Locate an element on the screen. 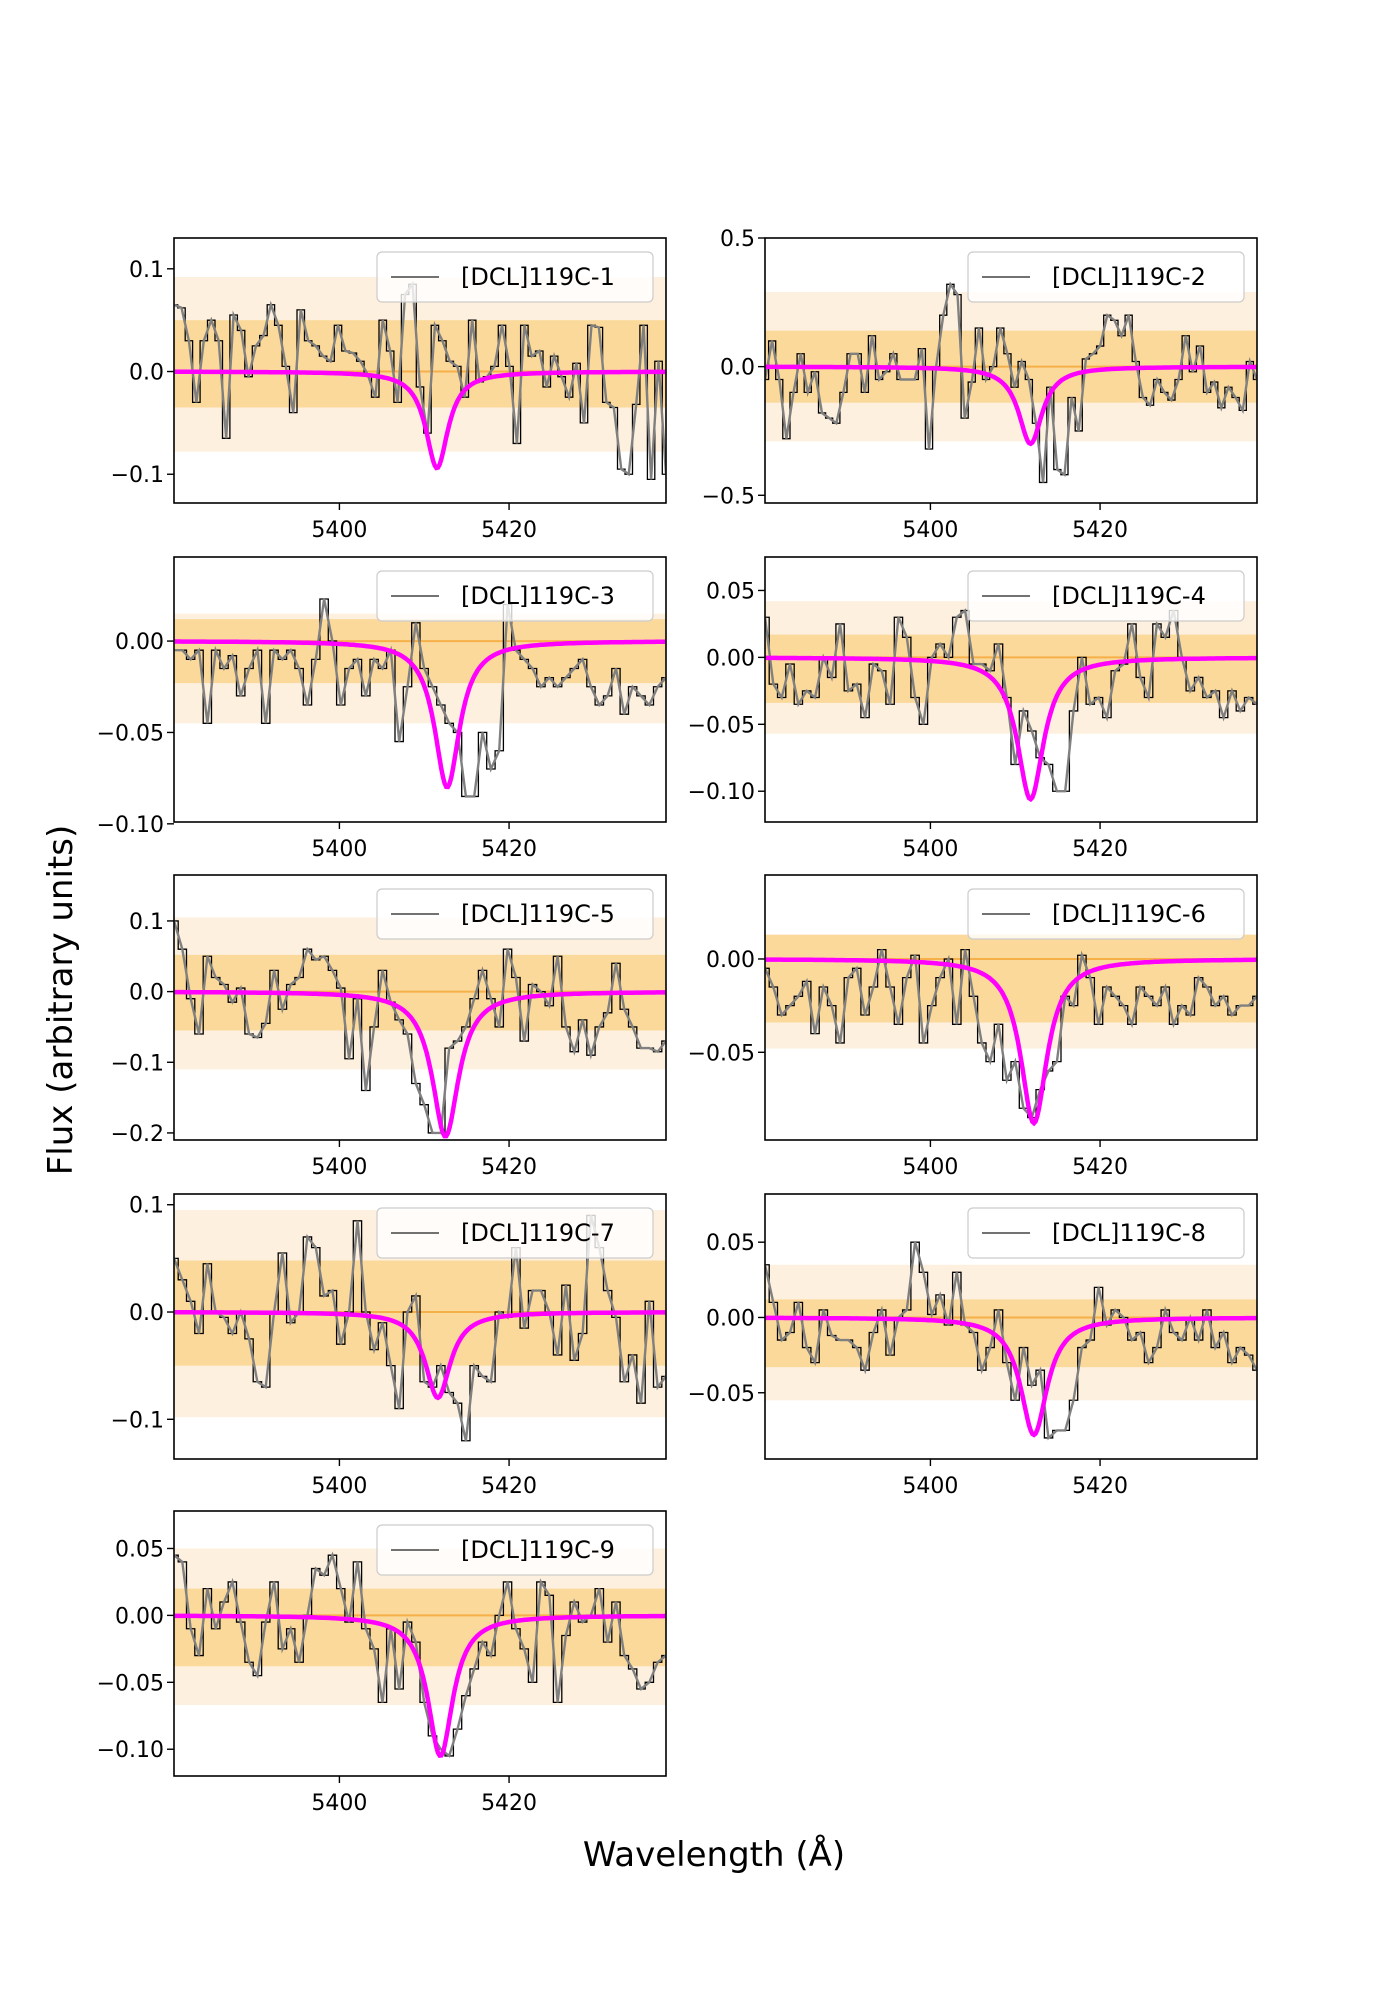 The height and width of the screenshot is (2000, 1400). y-tick-label-6-1: 0.00 is located at coordinates (730, 960).